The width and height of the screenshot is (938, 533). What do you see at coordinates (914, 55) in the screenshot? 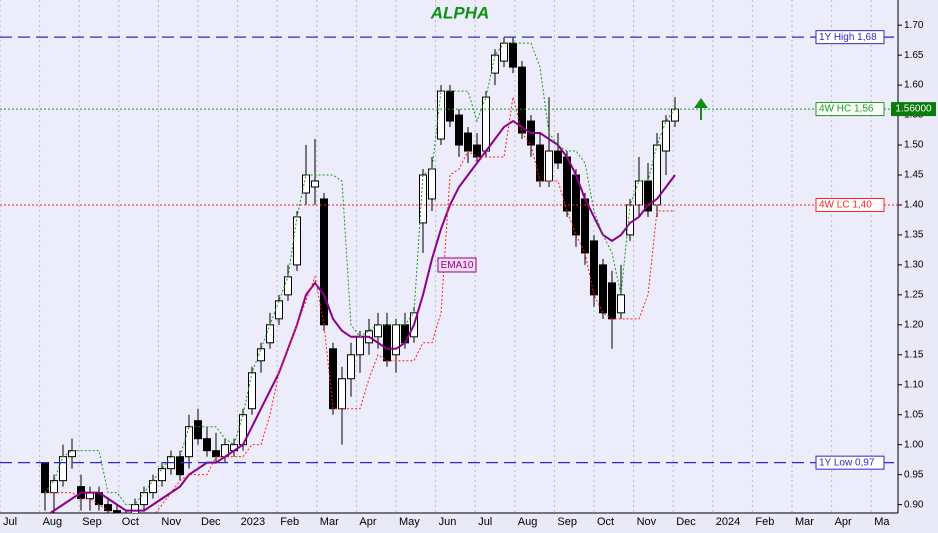
I see `y-tick-label: 1.65` at bounding box center [914, 55].